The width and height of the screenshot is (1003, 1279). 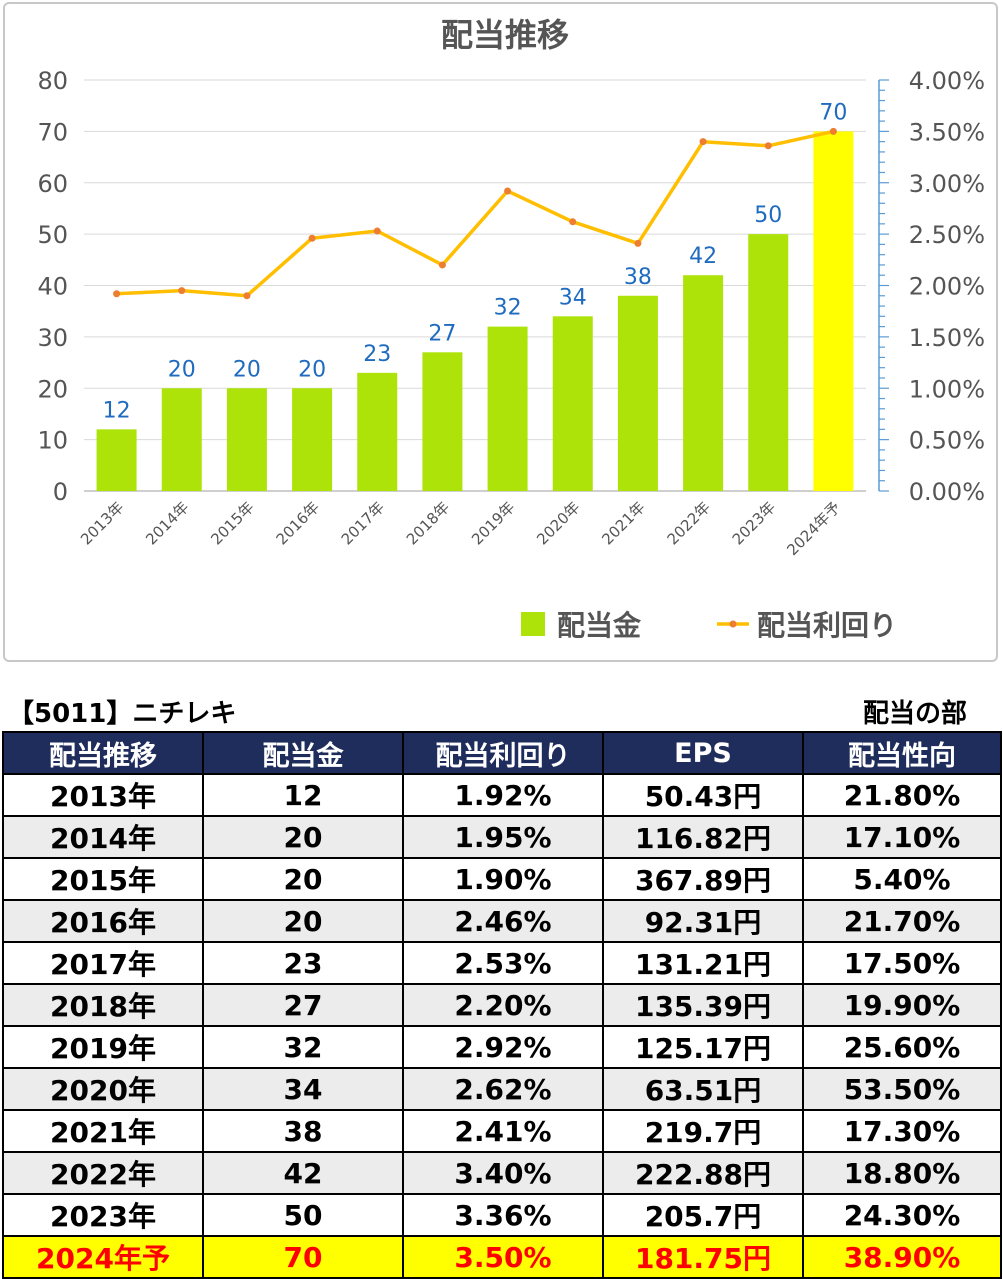 I want to click on cell-eps: 50.43円, so click(x=703, y=795).